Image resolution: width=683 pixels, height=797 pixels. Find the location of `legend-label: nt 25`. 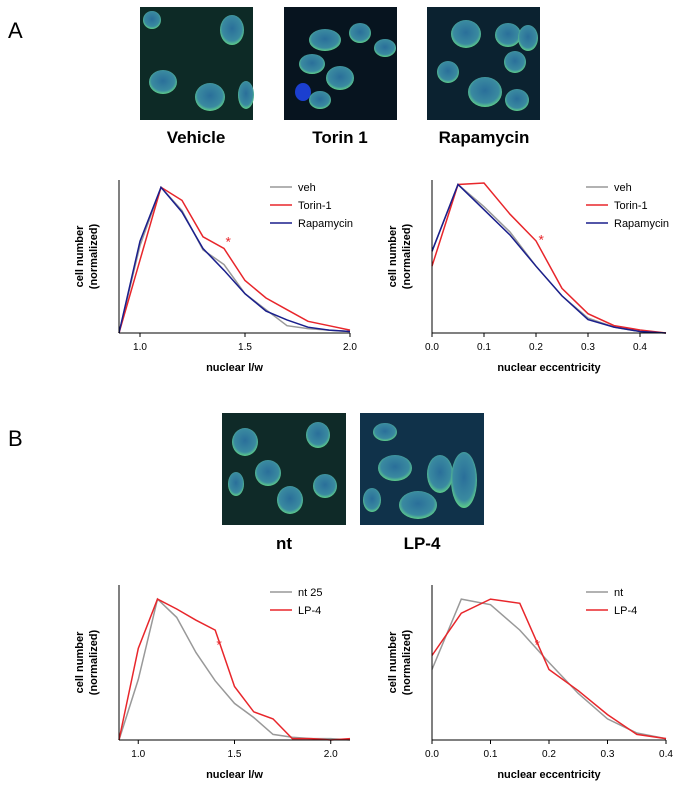

legend-label: nt 25 is located at coordinates (310, 593).